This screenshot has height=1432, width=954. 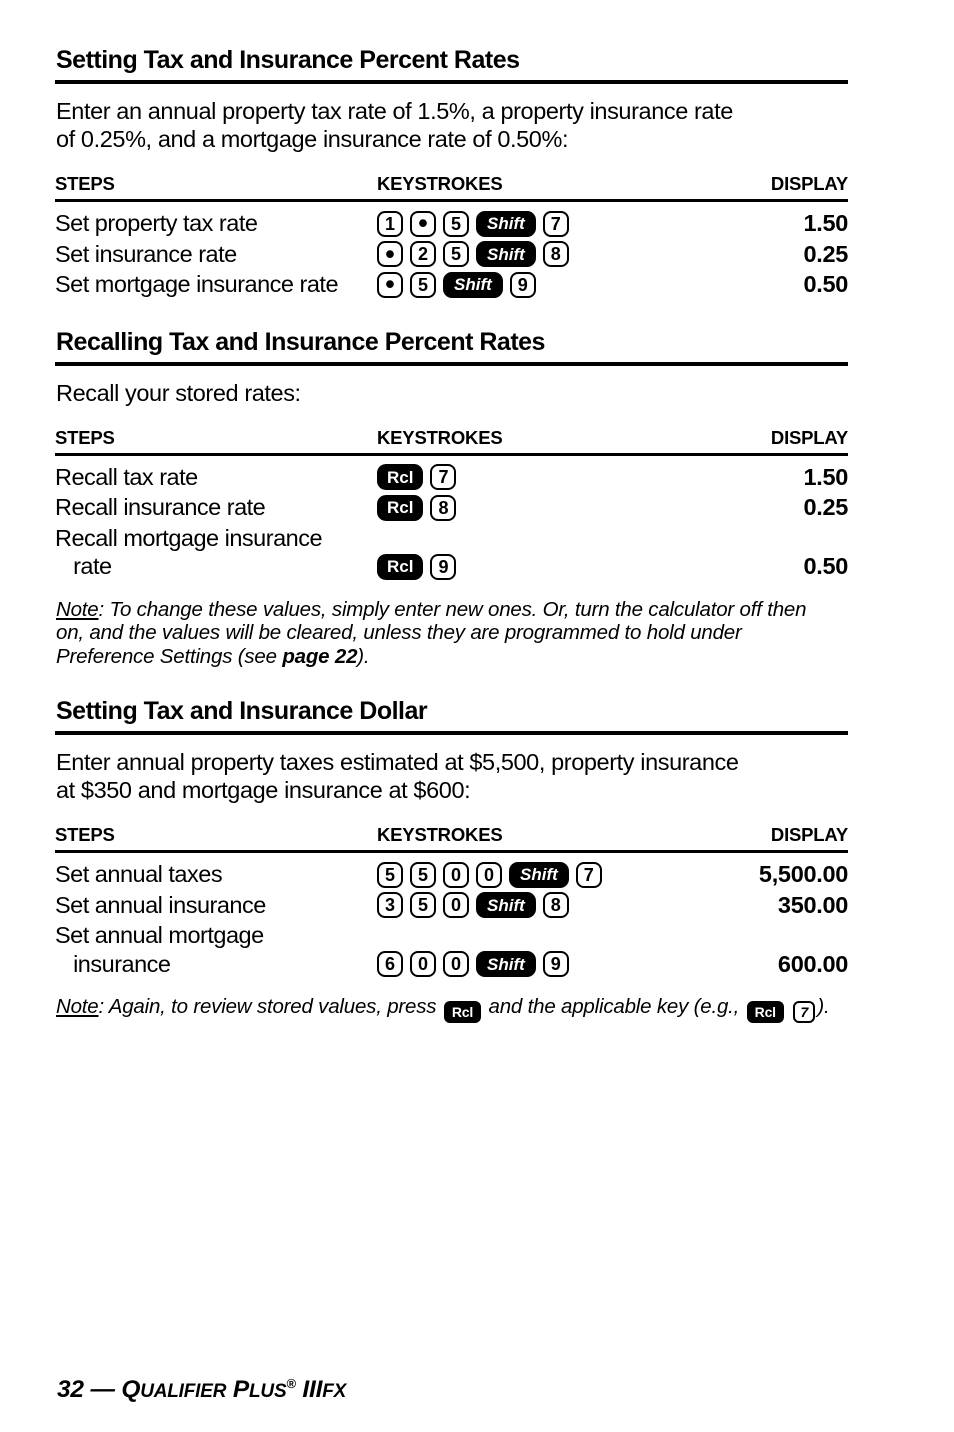 I want to click on note-text: : Again, to review stored values, press, so click(x=270, y=1006).